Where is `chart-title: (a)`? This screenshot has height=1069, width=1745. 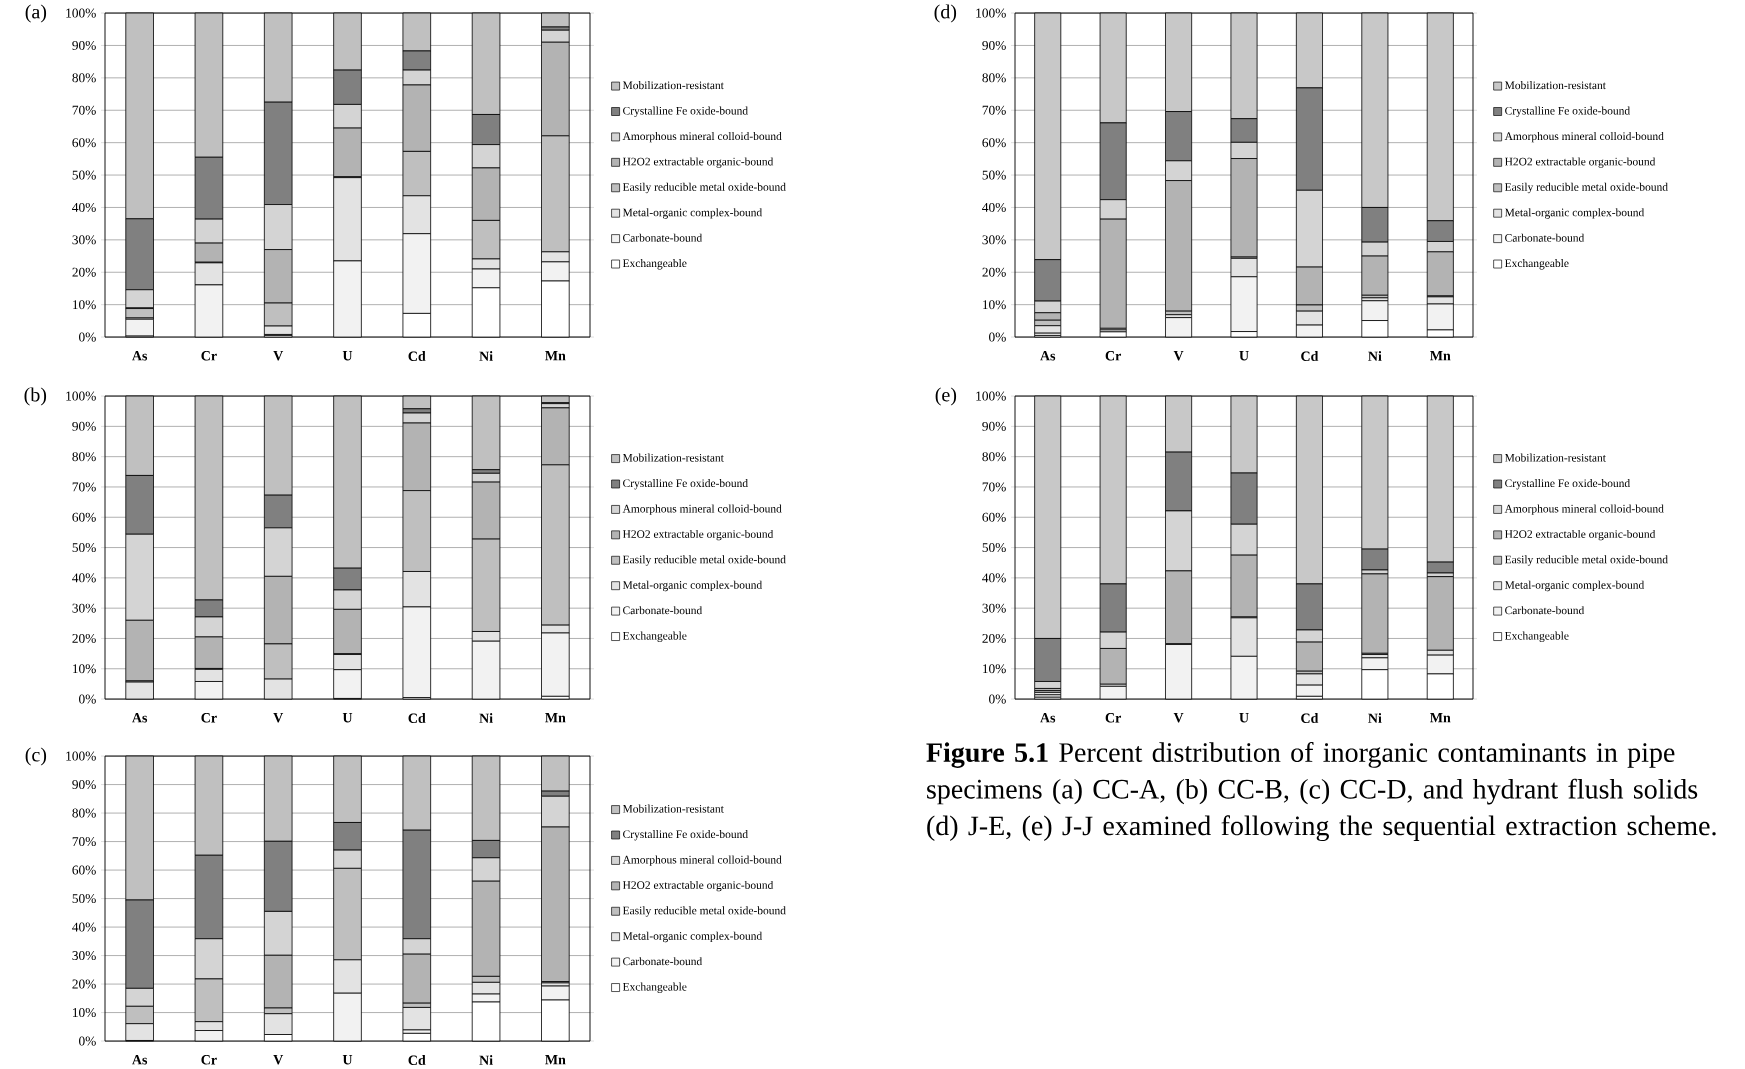
chart-title: (a) is located at coordinates (36, 13).